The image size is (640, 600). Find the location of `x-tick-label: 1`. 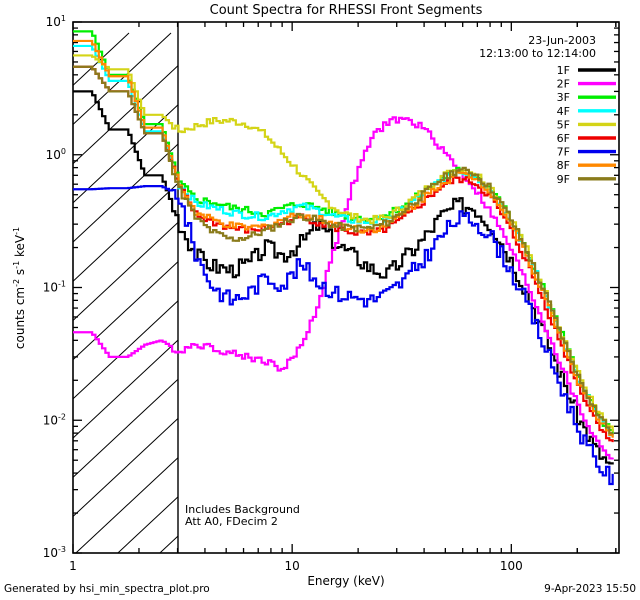

x-tick-label: 1 is located at coordinates (73, 566).